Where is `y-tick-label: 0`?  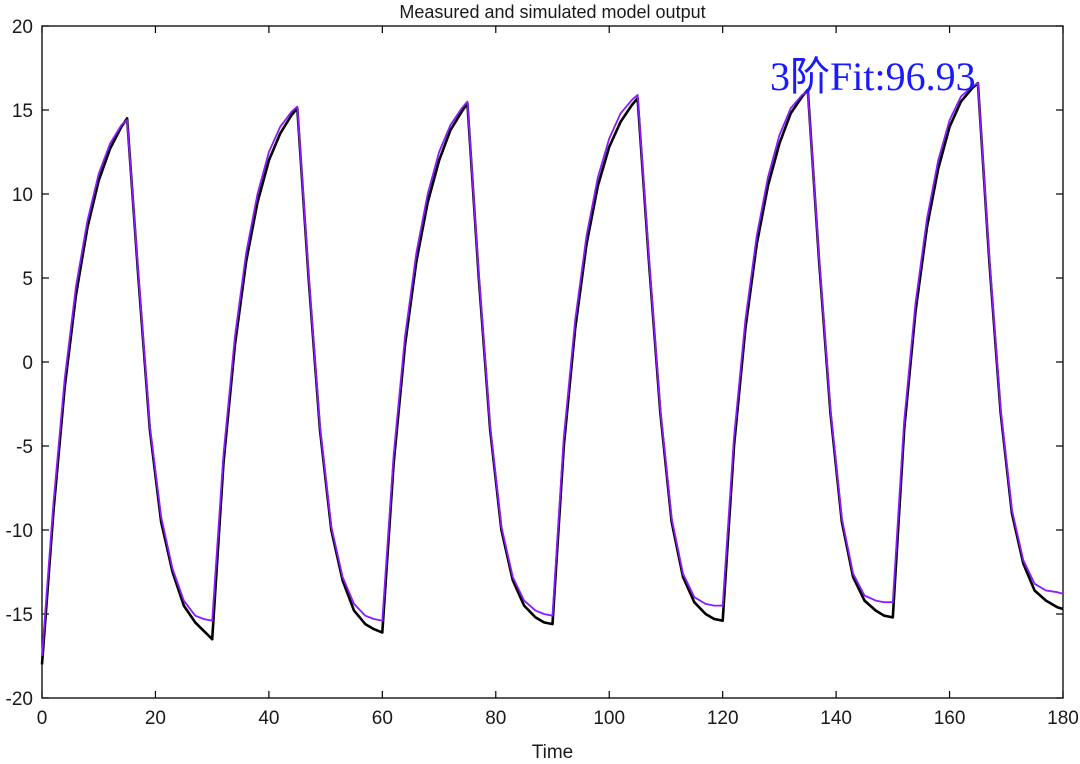 y-tick-label: 0 is located at coordinates (27, 363).